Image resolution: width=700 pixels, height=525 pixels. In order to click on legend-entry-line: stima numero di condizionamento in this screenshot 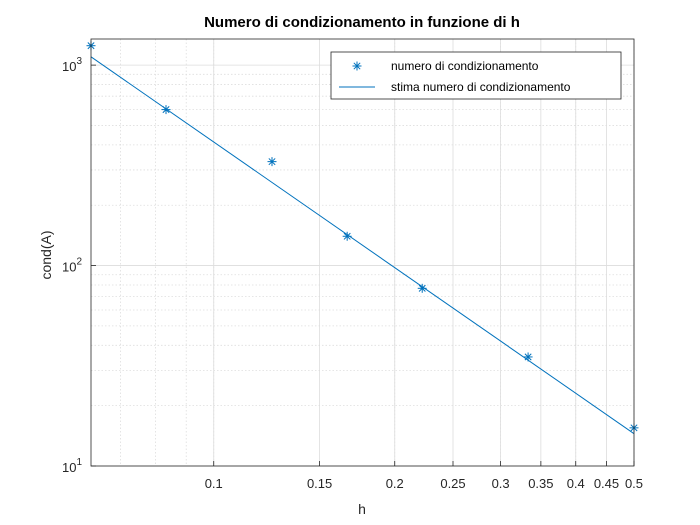, I will do `click(481, 87)`.